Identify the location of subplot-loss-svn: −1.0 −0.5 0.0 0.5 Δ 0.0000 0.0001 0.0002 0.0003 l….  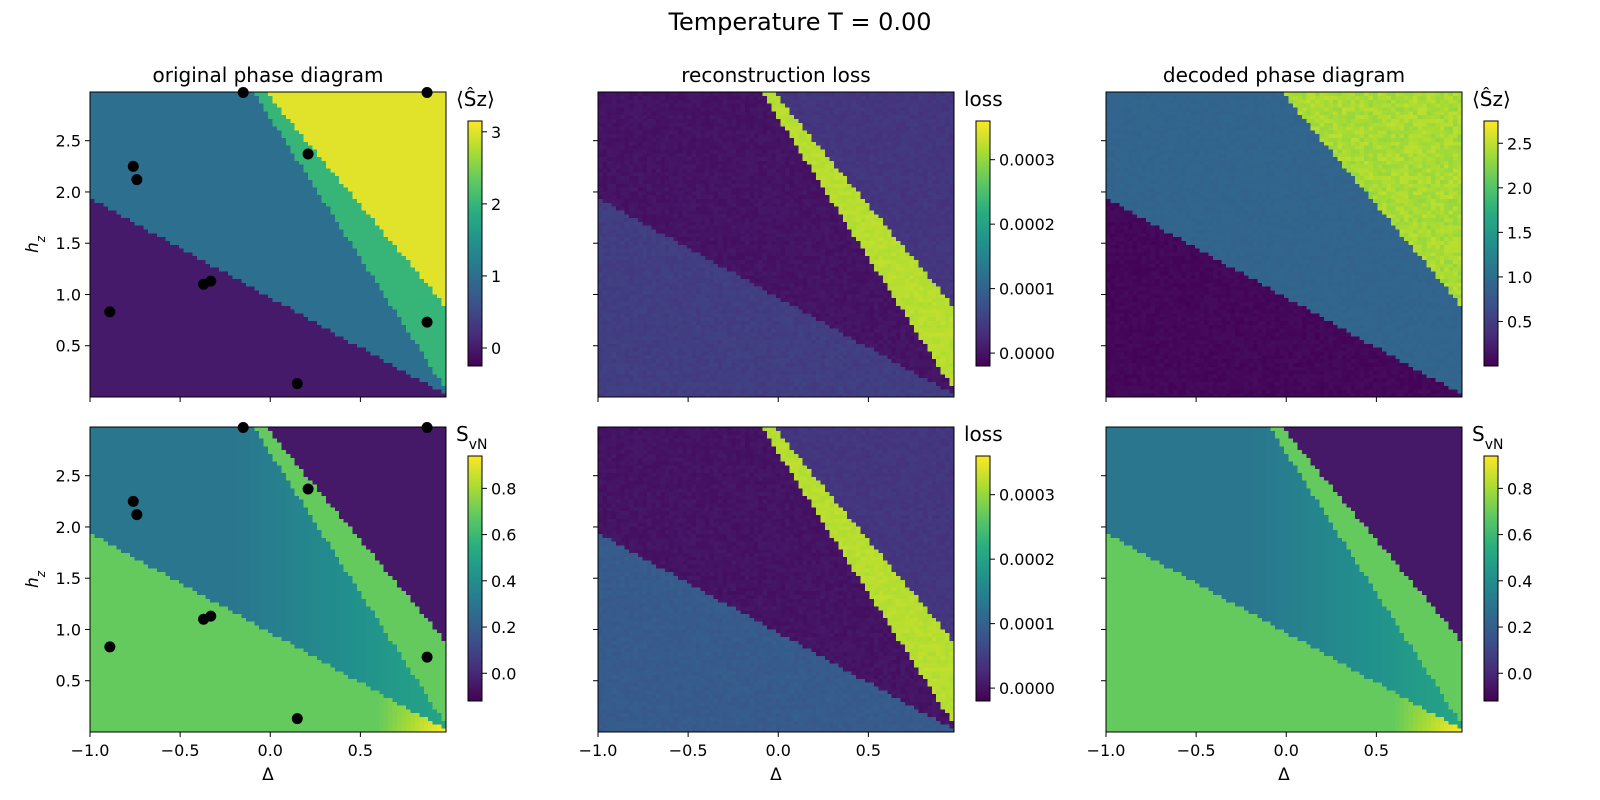
(817, 603).